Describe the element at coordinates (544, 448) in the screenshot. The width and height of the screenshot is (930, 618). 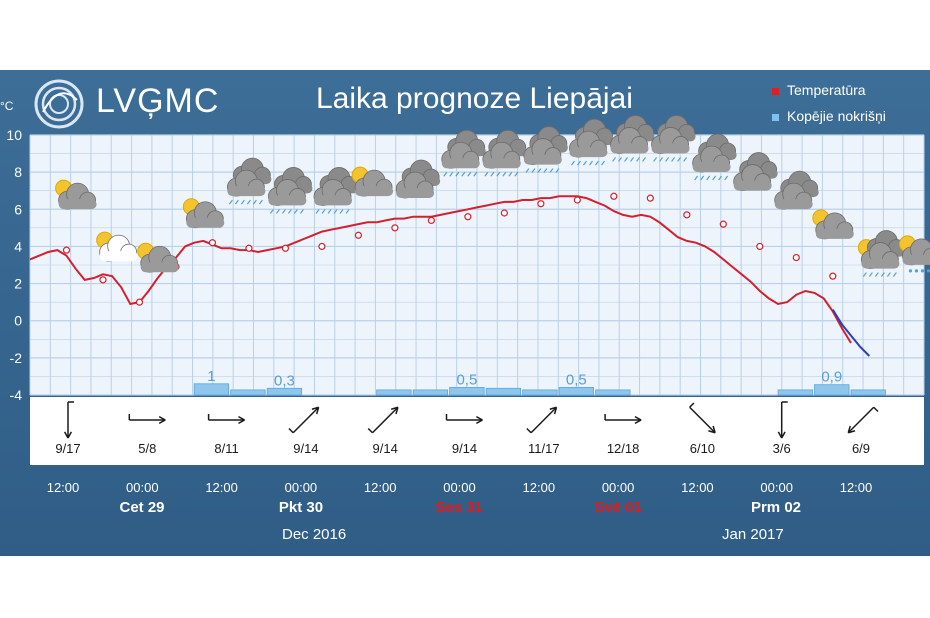
I see `wind-speed-label: 11/17` at that location.